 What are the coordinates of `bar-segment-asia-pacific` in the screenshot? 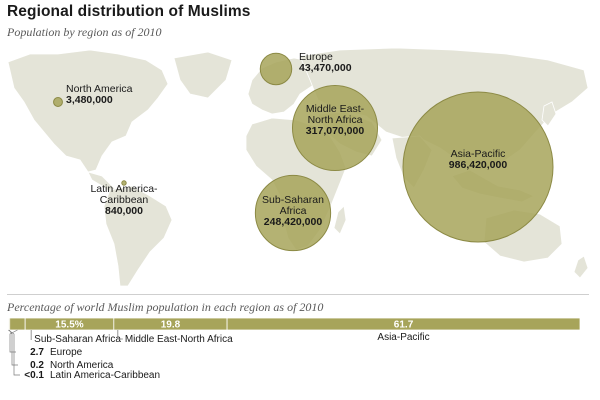 It's located at (403, 324).